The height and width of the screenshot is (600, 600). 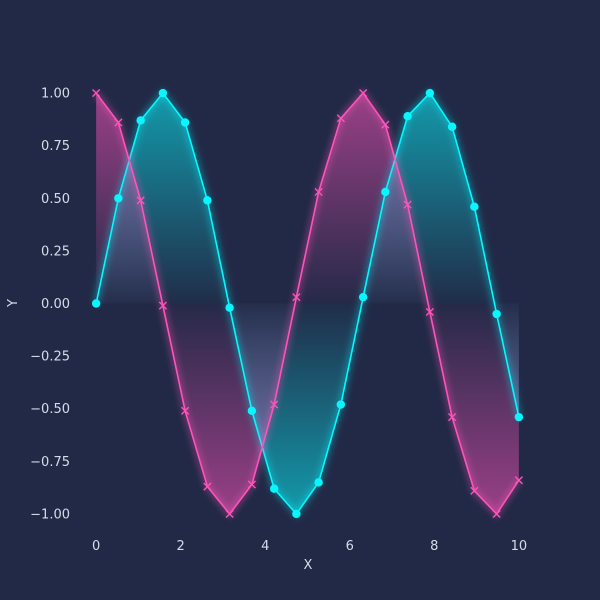 I want to click on x-tick-label: 10, so click(x=519, y=546).